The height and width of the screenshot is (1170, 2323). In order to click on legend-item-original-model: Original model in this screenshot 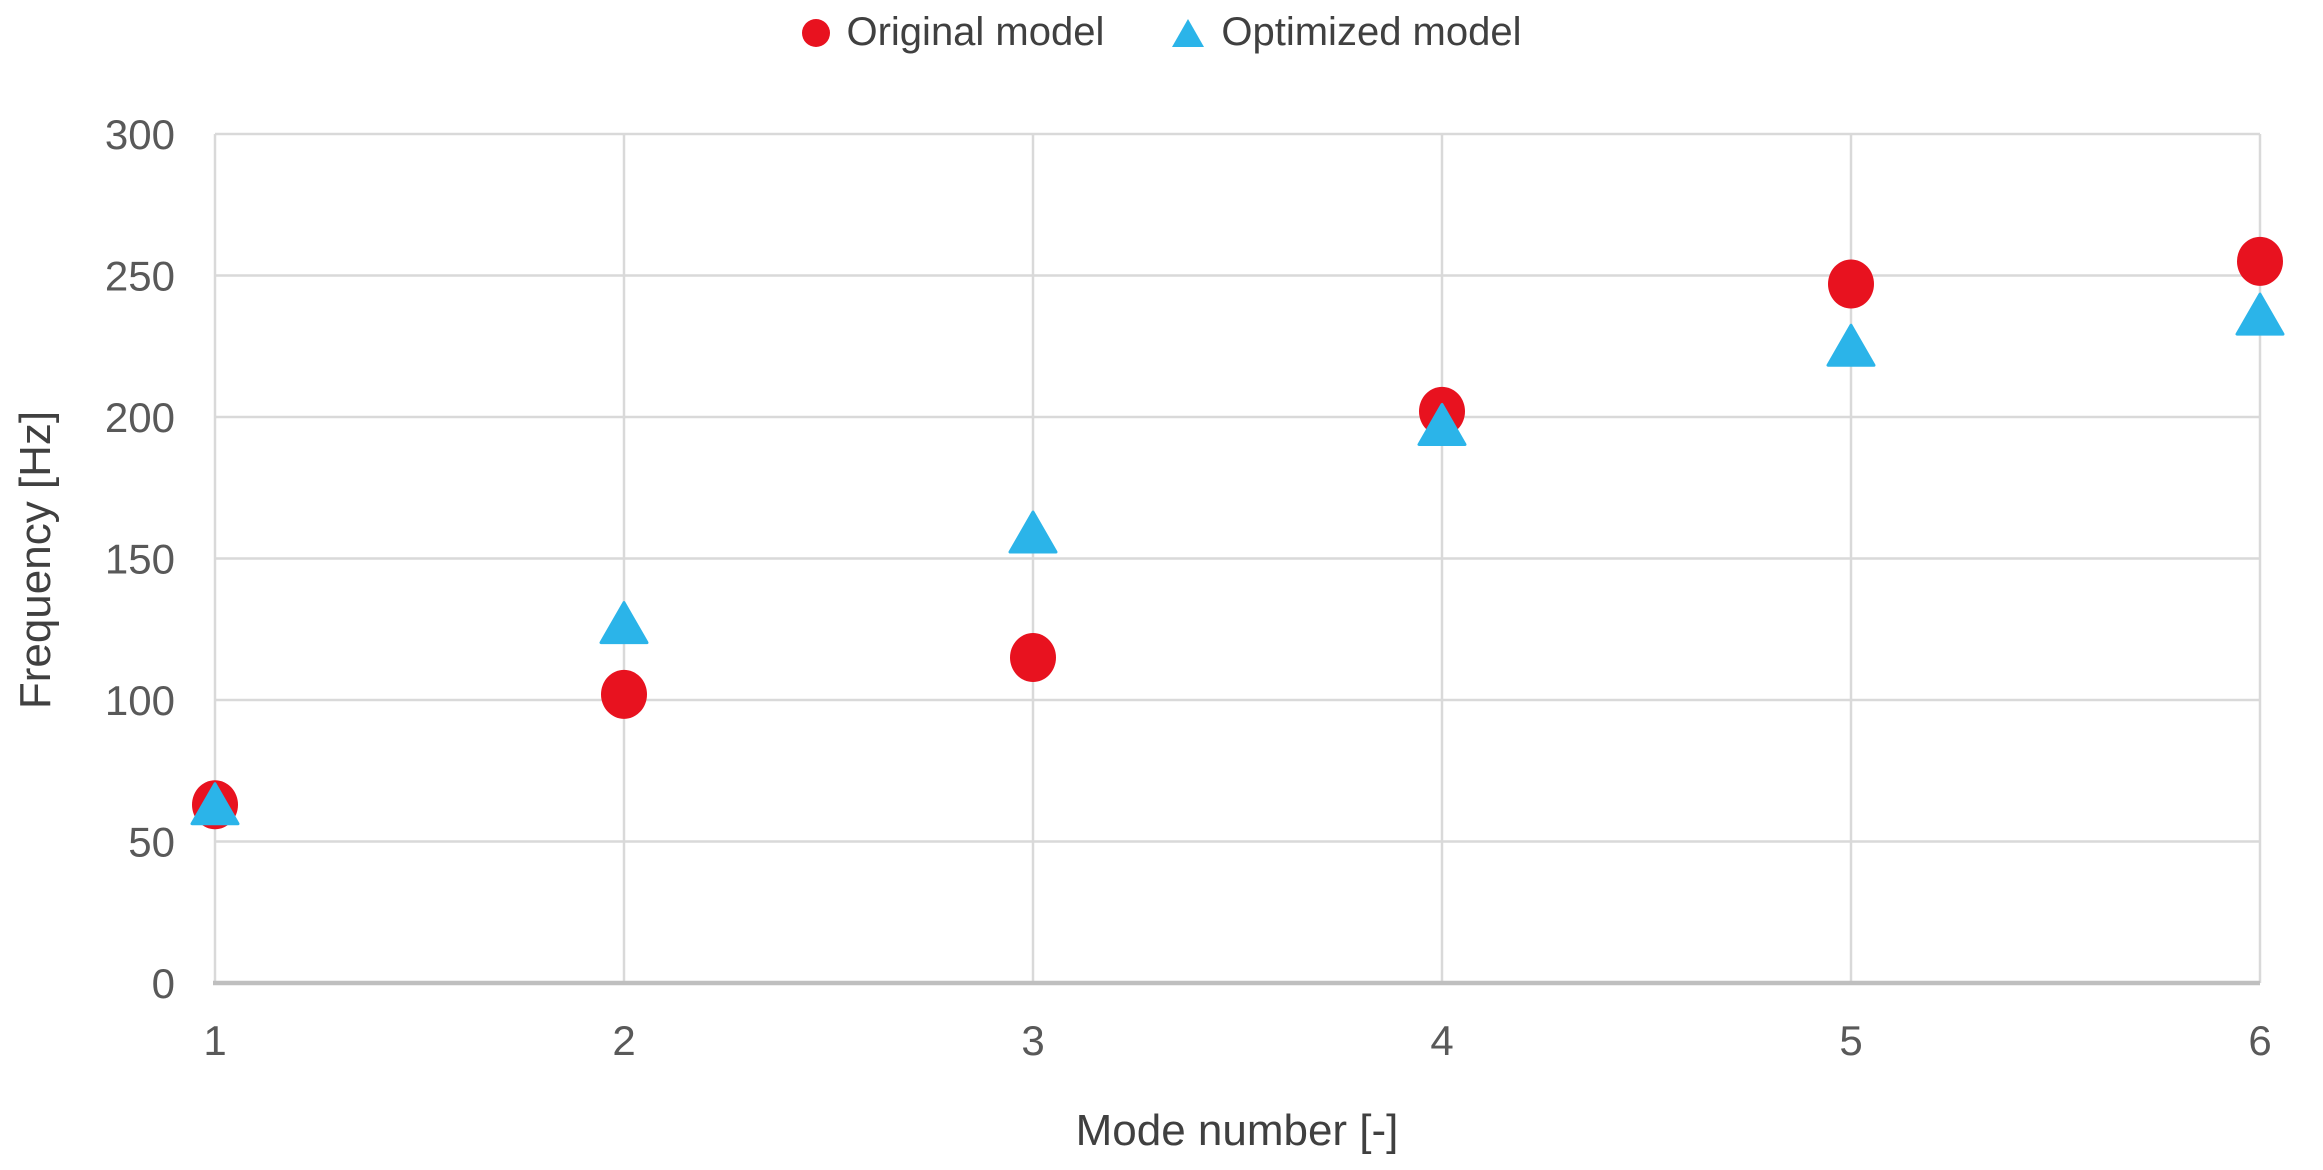, I will do `click(952, 32)`.